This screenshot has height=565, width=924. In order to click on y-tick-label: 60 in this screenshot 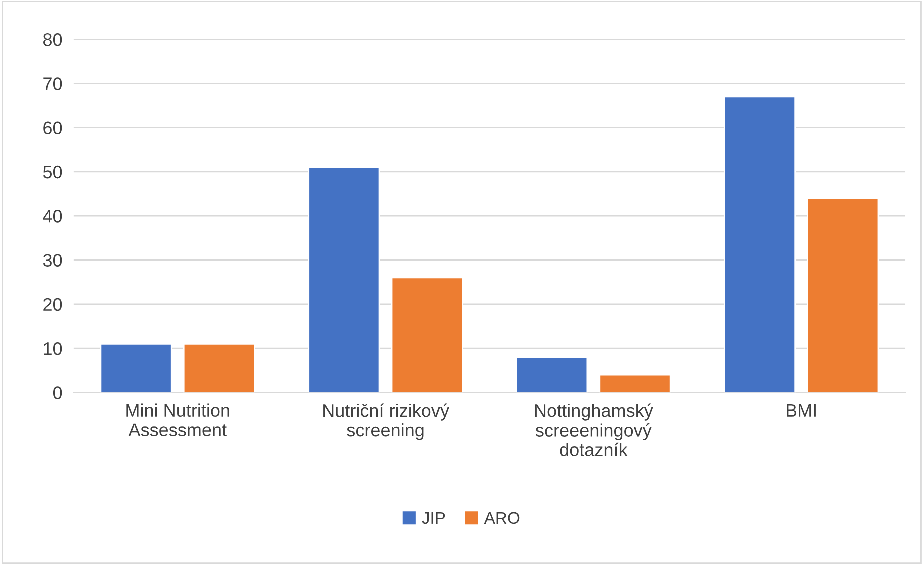, I will do `click(53, 128)`.